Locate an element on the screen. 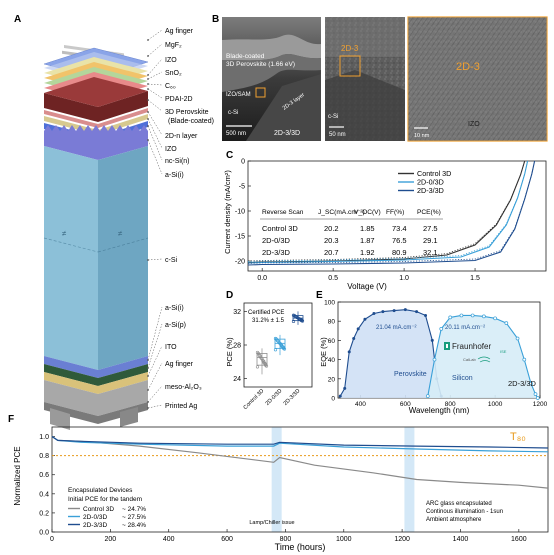 The height and width of the screenshot is (555, 554). stab-legend-label: 2D-0/3D is located at coordinates (95, 517).